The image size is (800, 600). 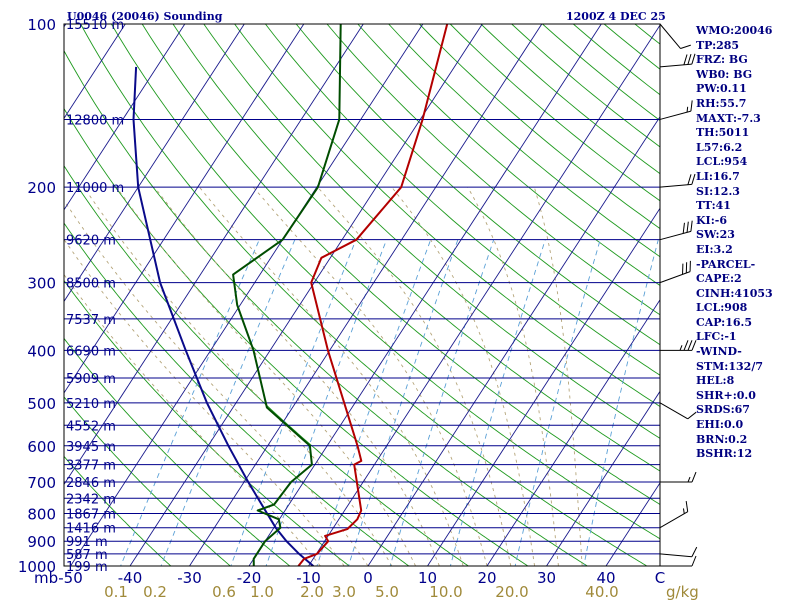 What do you see at coordinates (41, 284) in the screenshot?
I see `pressure-tick-label: 300` at bounding box center [41, 284].